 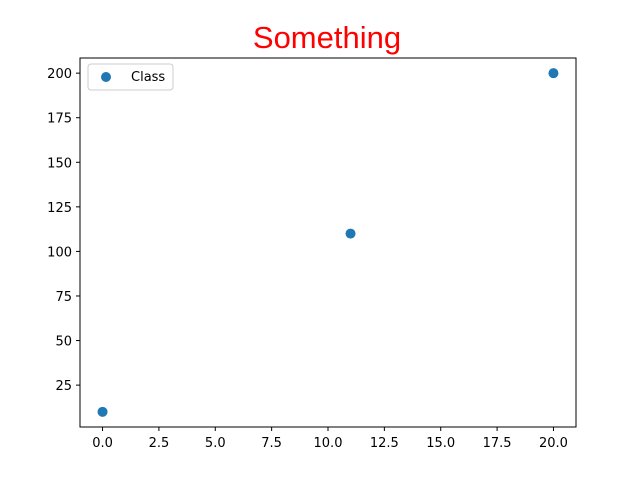 What do you see at coordinates (63, 230) in the screenshot?
I see `y-axis: 25 50 75 100 125 150 175 200` at bounding box center [63, 230].